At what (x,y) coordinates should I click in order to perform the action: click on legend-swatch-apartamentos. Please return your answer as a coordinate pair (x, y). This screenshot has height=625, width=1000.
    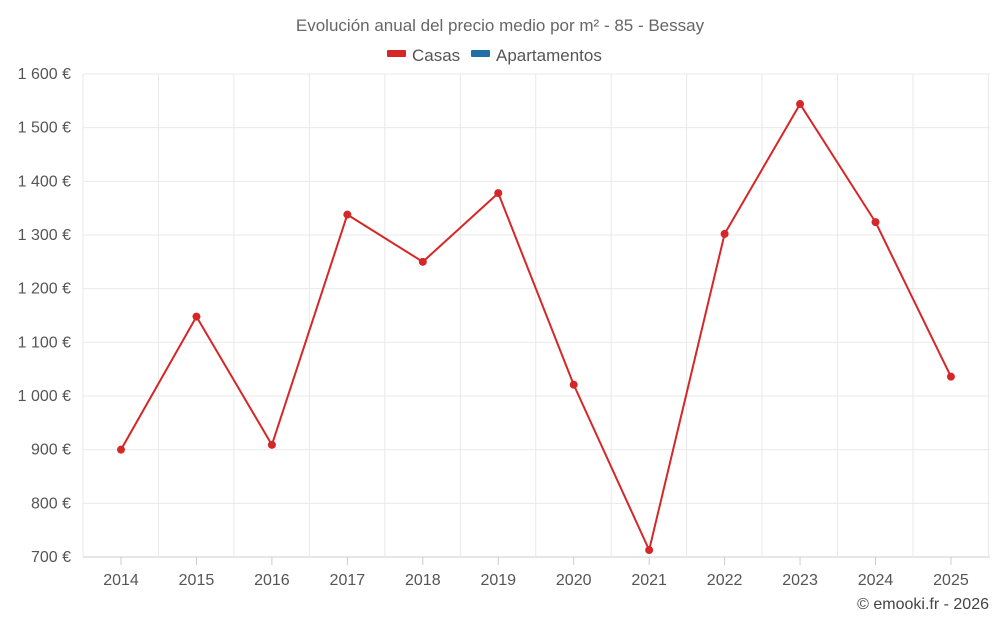
    Looking at the image, I should click on (480, 53).